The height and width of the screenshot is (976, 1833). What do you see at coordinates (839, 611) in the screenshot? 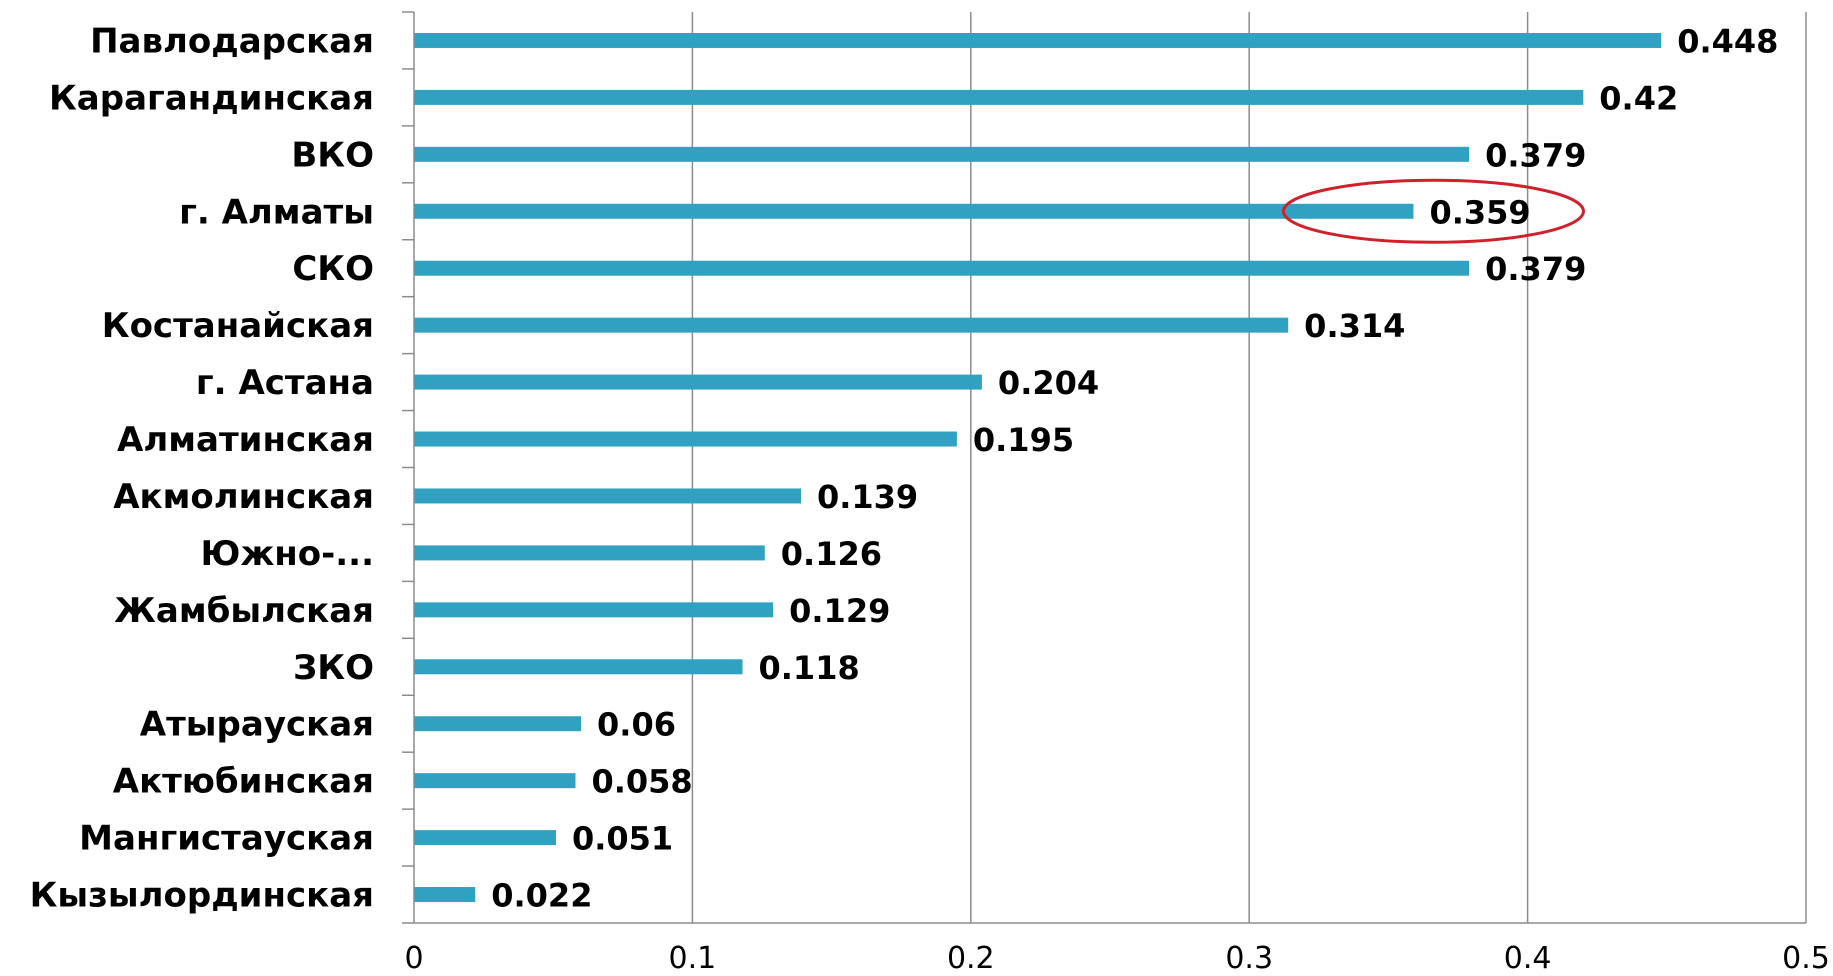
I see `value-label: 0.129` at bounding box center [839, 611].